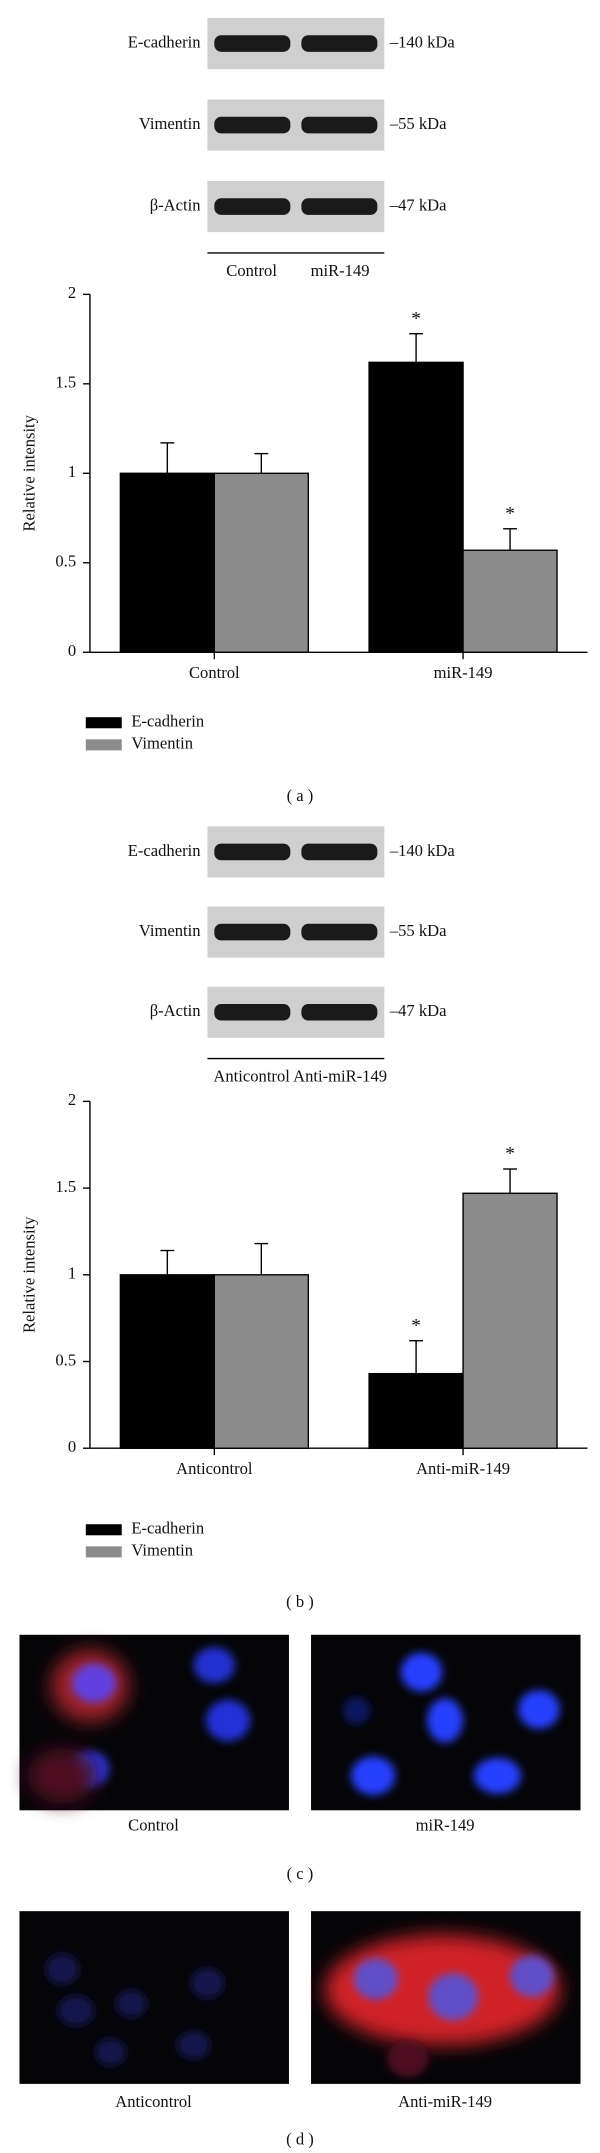 This screenshot has width=600, height=2153. I want to click on caption: ( c ), so click(300, 1873).